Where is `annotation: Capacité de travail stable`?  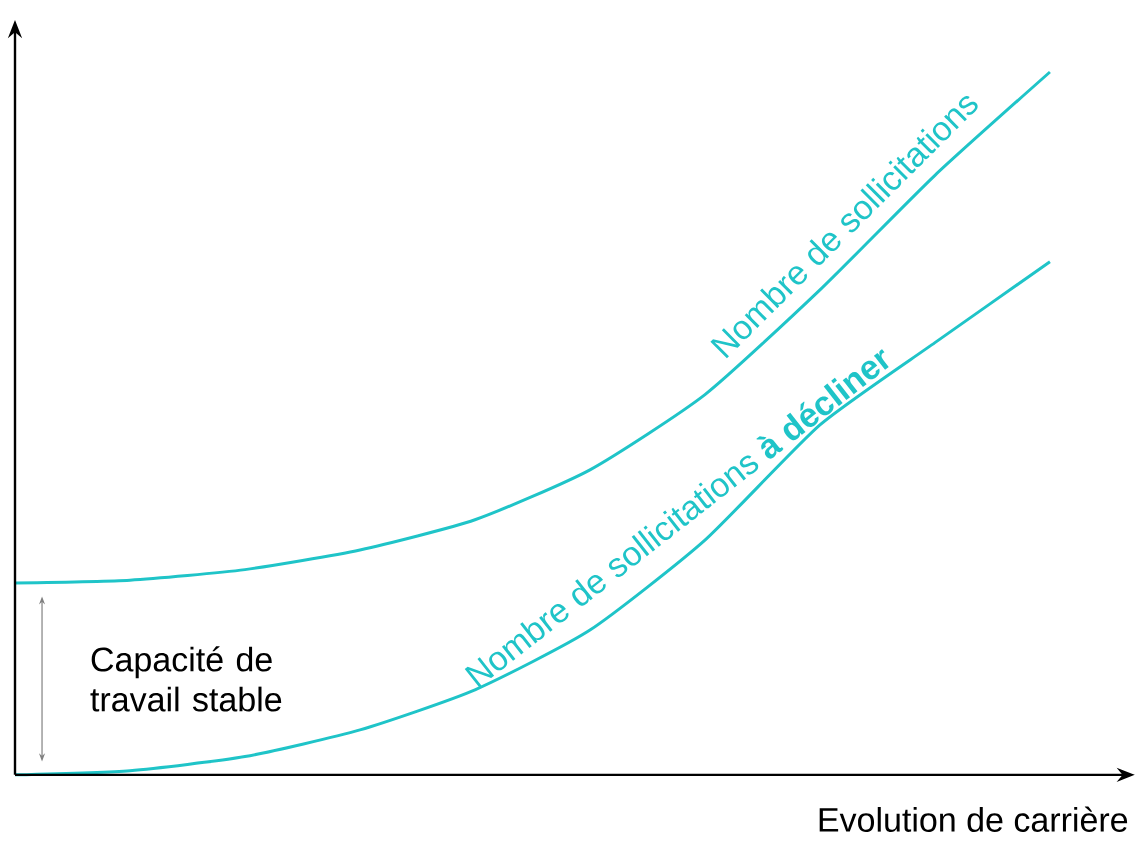
annotation: Capacité de travail stable is located at coordinates (186, 679).